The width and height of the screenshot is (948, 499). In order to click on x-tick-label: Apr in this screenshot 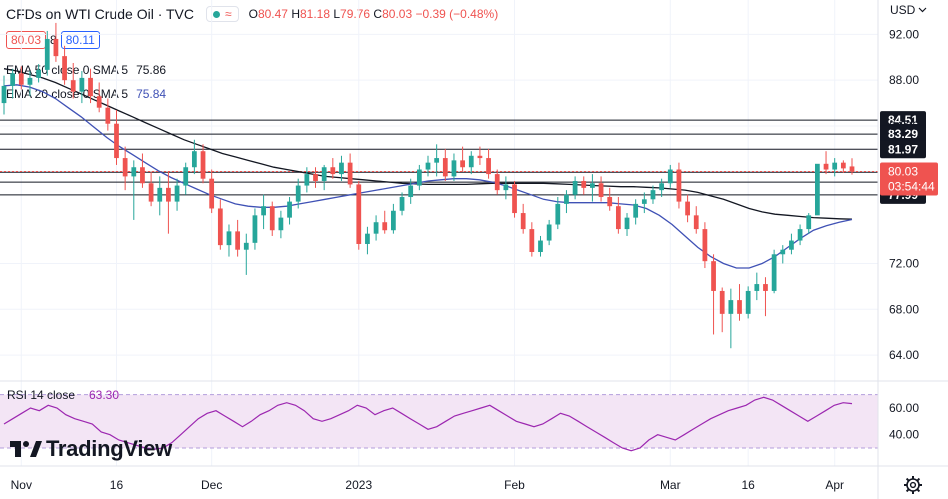, I will do `click(834, 485)`.